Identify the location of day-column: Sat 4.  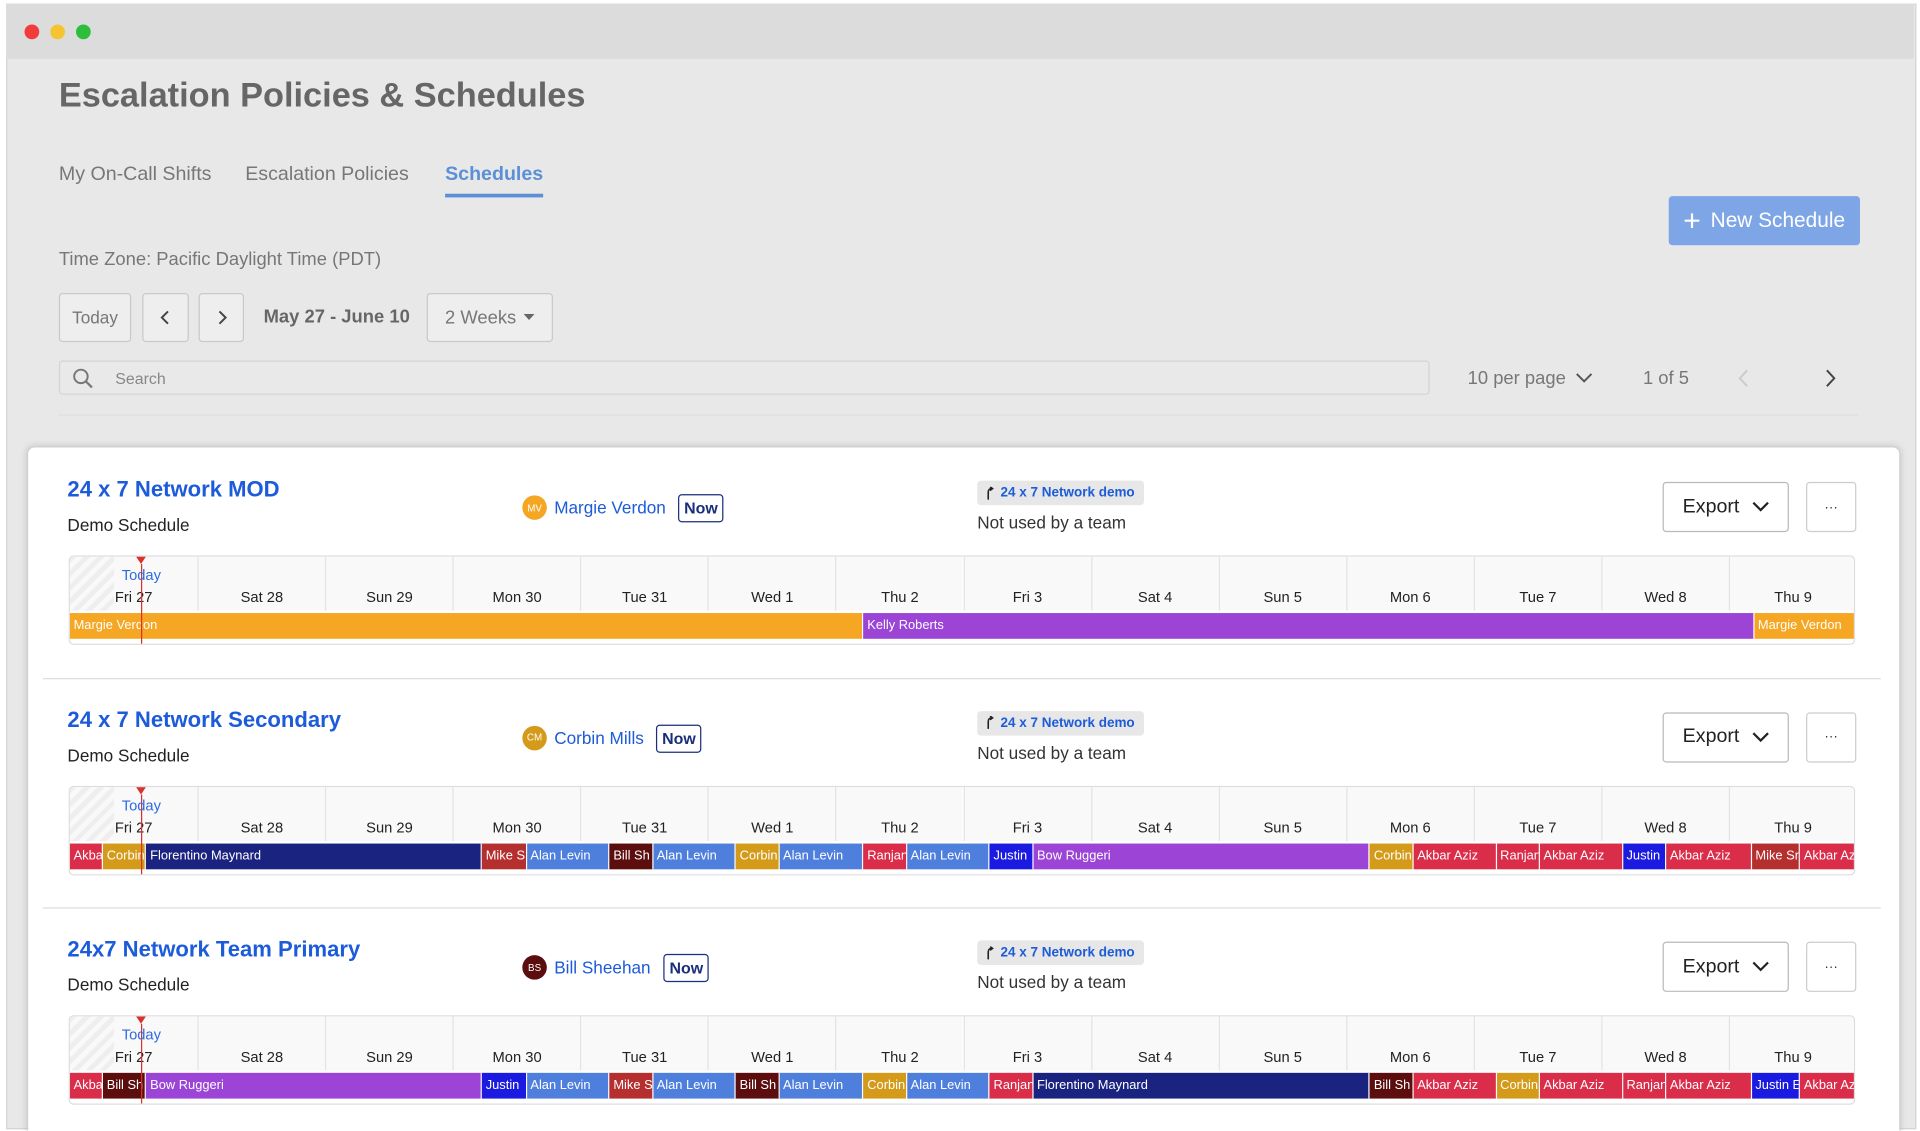
(1154, 813).